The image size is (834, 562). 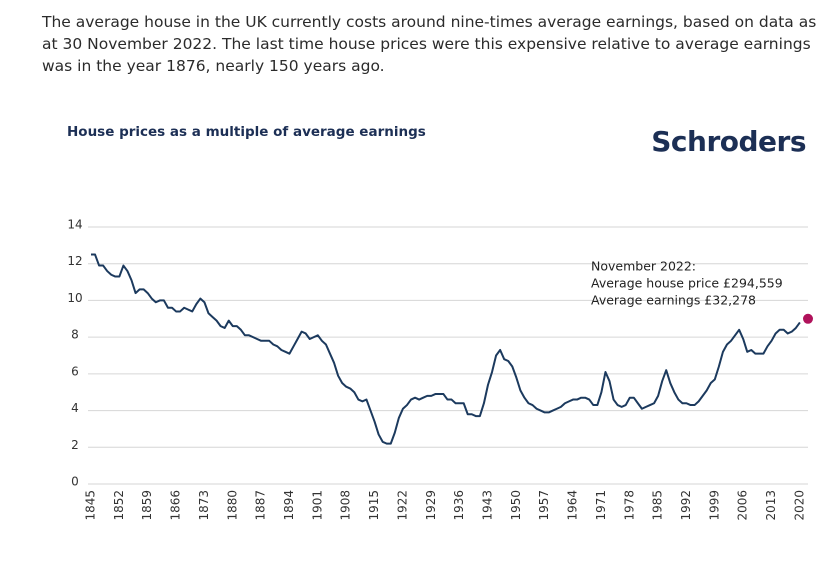 I want to click on annotation: Average earnings £32,278, so click(x=673, y=300).